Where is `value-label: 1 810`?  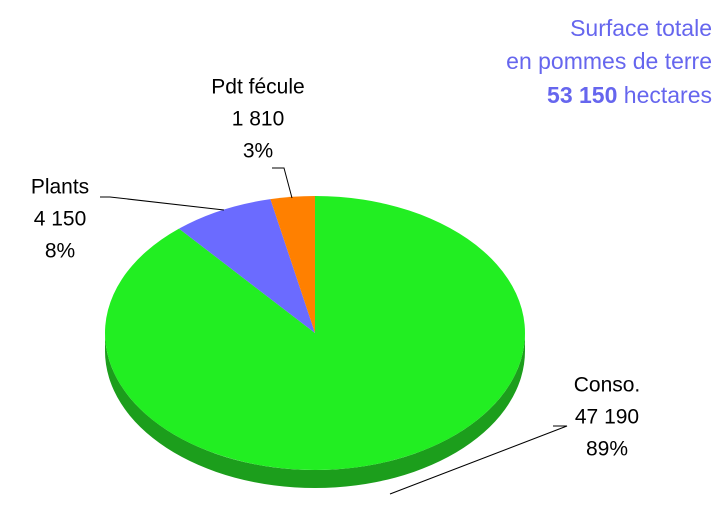
value-label: 1 810 is located at coordinates (258, 119).